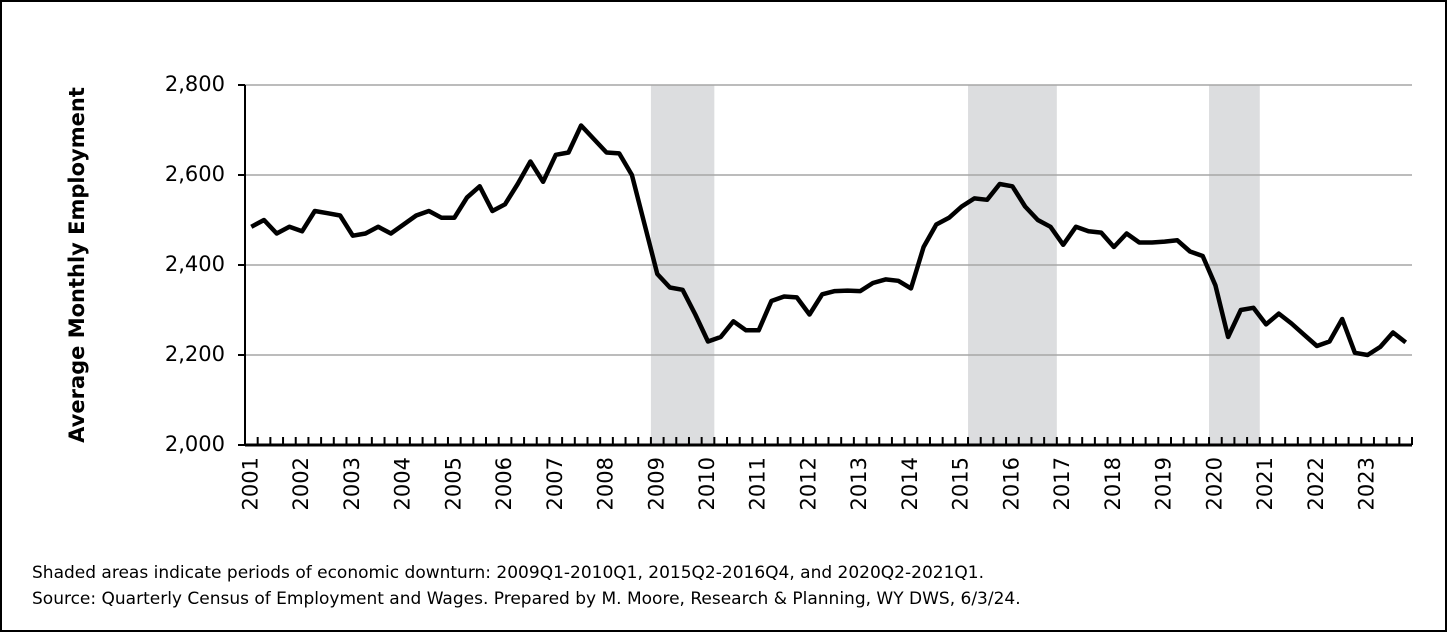 This screenshot has height=632, width=1447. I want to click on x-tick-label: 2018, so click(1113, 483).